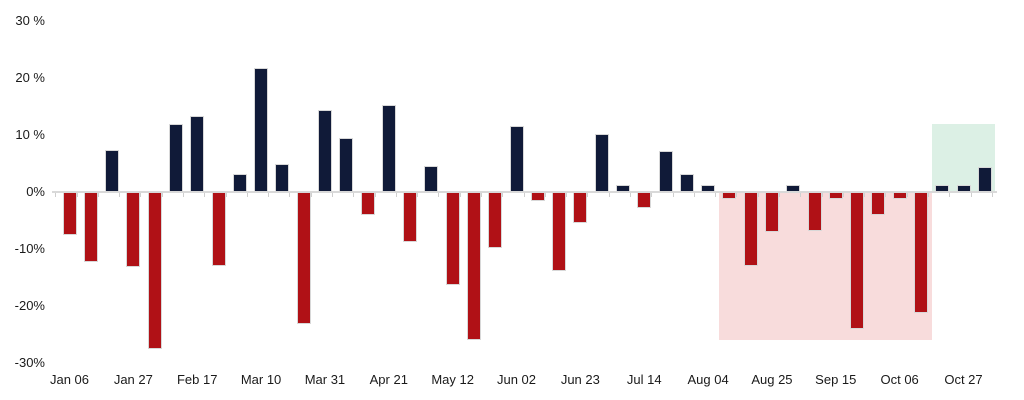 This screenshot has height=400, width=1024. What do you see at coordinates (580, 379) in the screenshot?
I see `x-axis-label-jun-23: Jun 23` at bounding box center [580, 379].